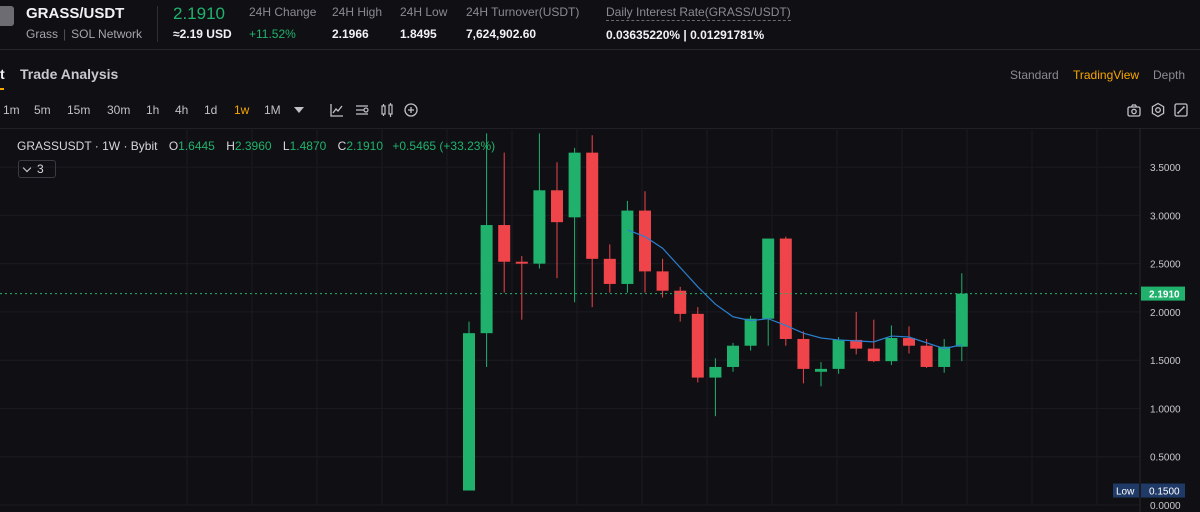  What do you see at coordinates (1169, 75) in the screenshot?
I see `view-depth: Depth` at bounding box center [1169, 75].